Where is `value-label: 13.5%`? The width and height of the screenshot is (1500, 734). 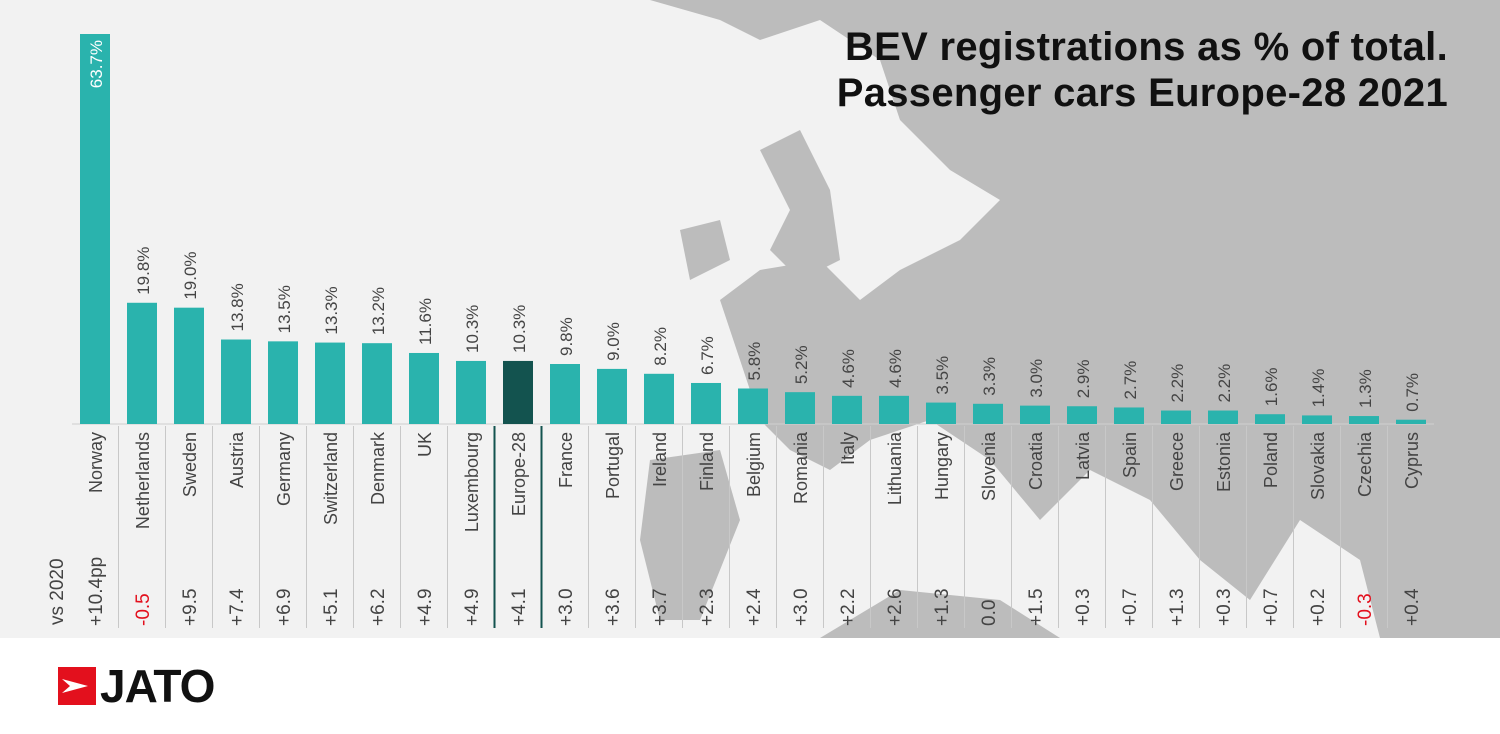 value-label: 13.5% is located at coordinates (284, 309).